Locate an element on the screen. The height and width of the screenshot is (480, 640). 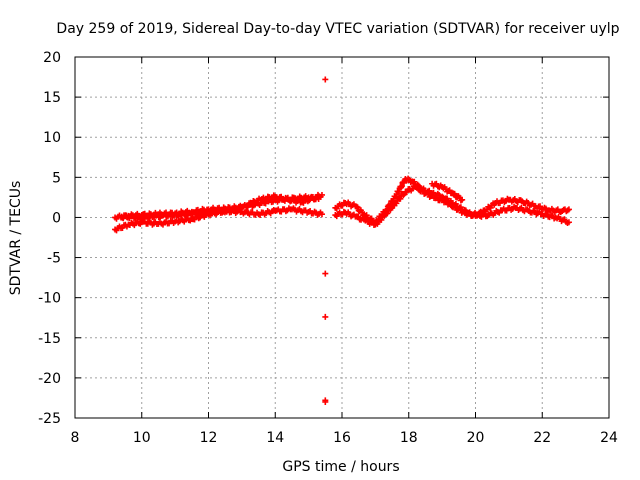
x-tick-label: 8 is located at coordinates (75, 438).